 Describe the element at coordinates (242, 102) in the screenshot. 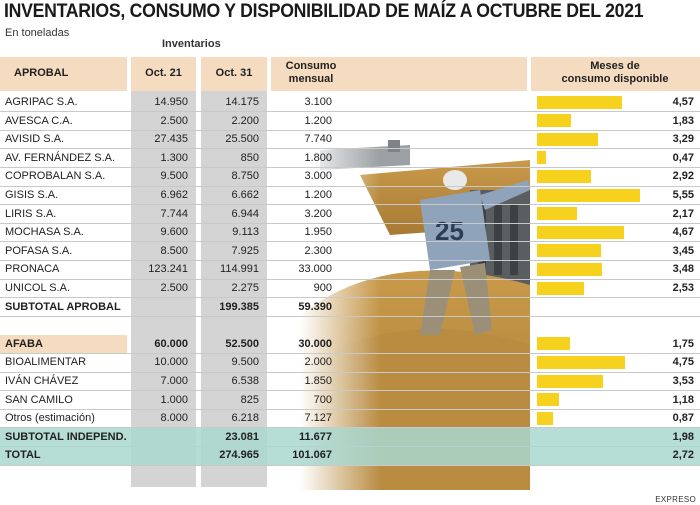

I see `cell-oct31: 14.175` at that location.